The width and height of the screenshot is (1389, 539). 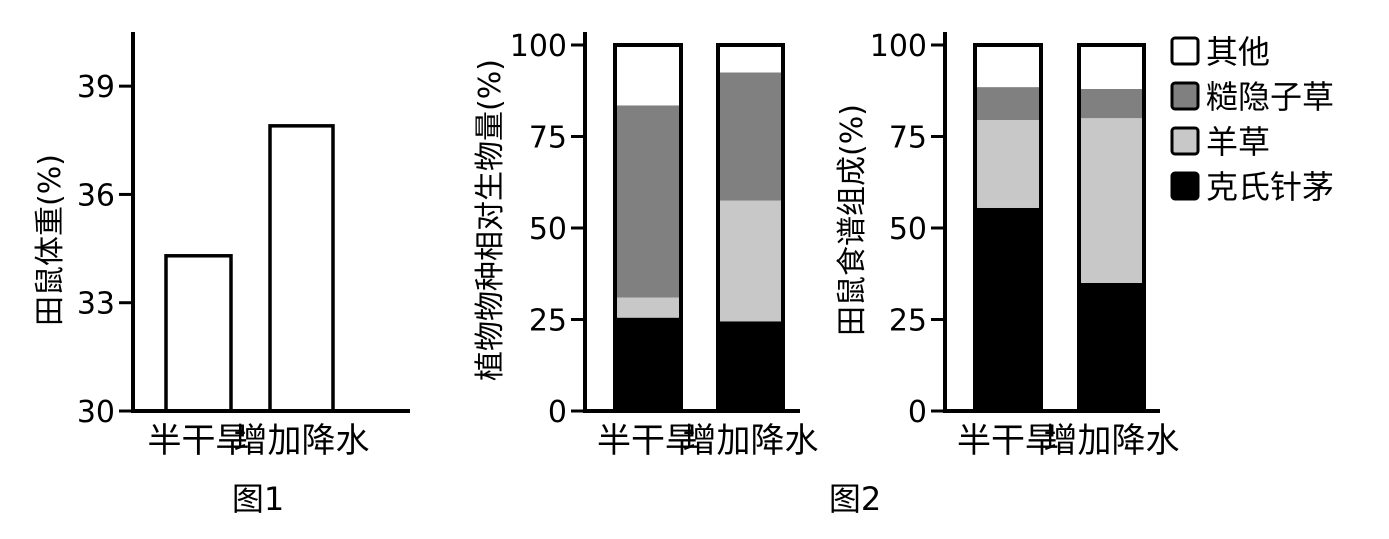 What do you see at coordinates (258, 499) in the screenshot?
I see `figure-label-1: 图1` at bounding box center [258, 499].